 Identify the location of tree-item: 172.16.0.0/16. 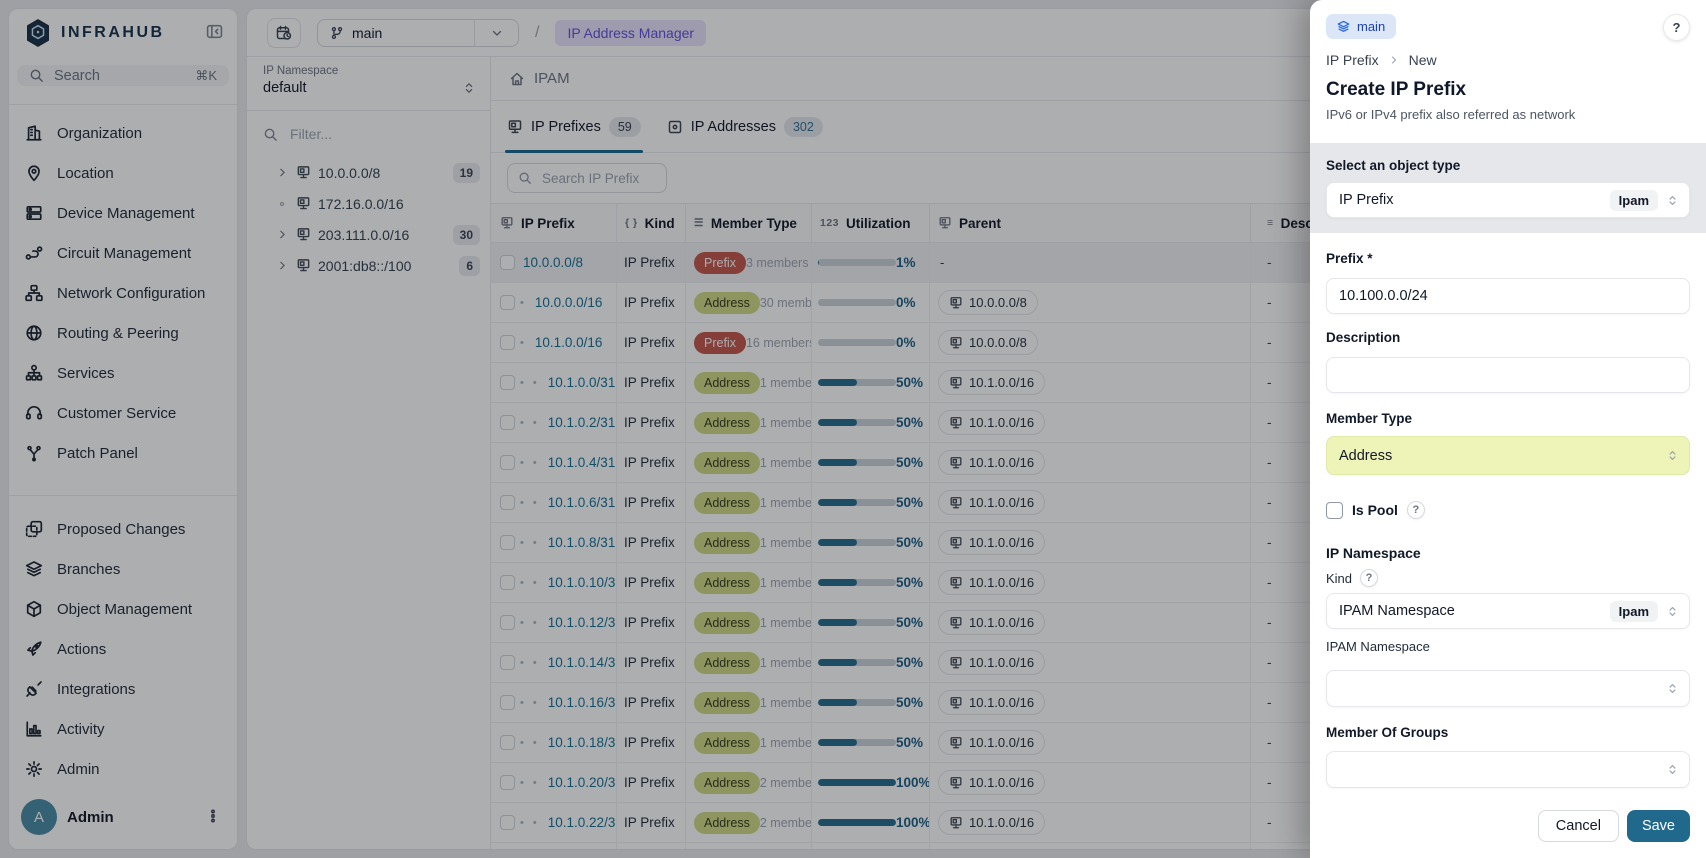
(369, 203).